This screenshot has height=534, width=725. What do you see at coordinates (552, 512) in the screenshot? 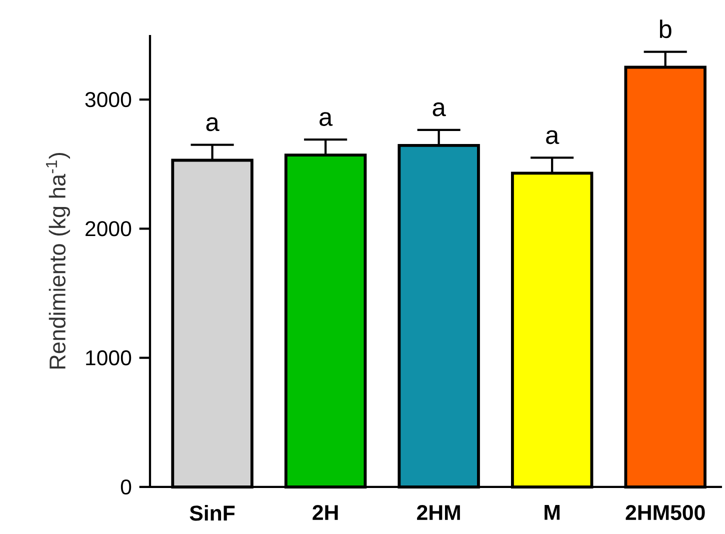
I see `x-tick-label: M` at bounding box center [552, 512].